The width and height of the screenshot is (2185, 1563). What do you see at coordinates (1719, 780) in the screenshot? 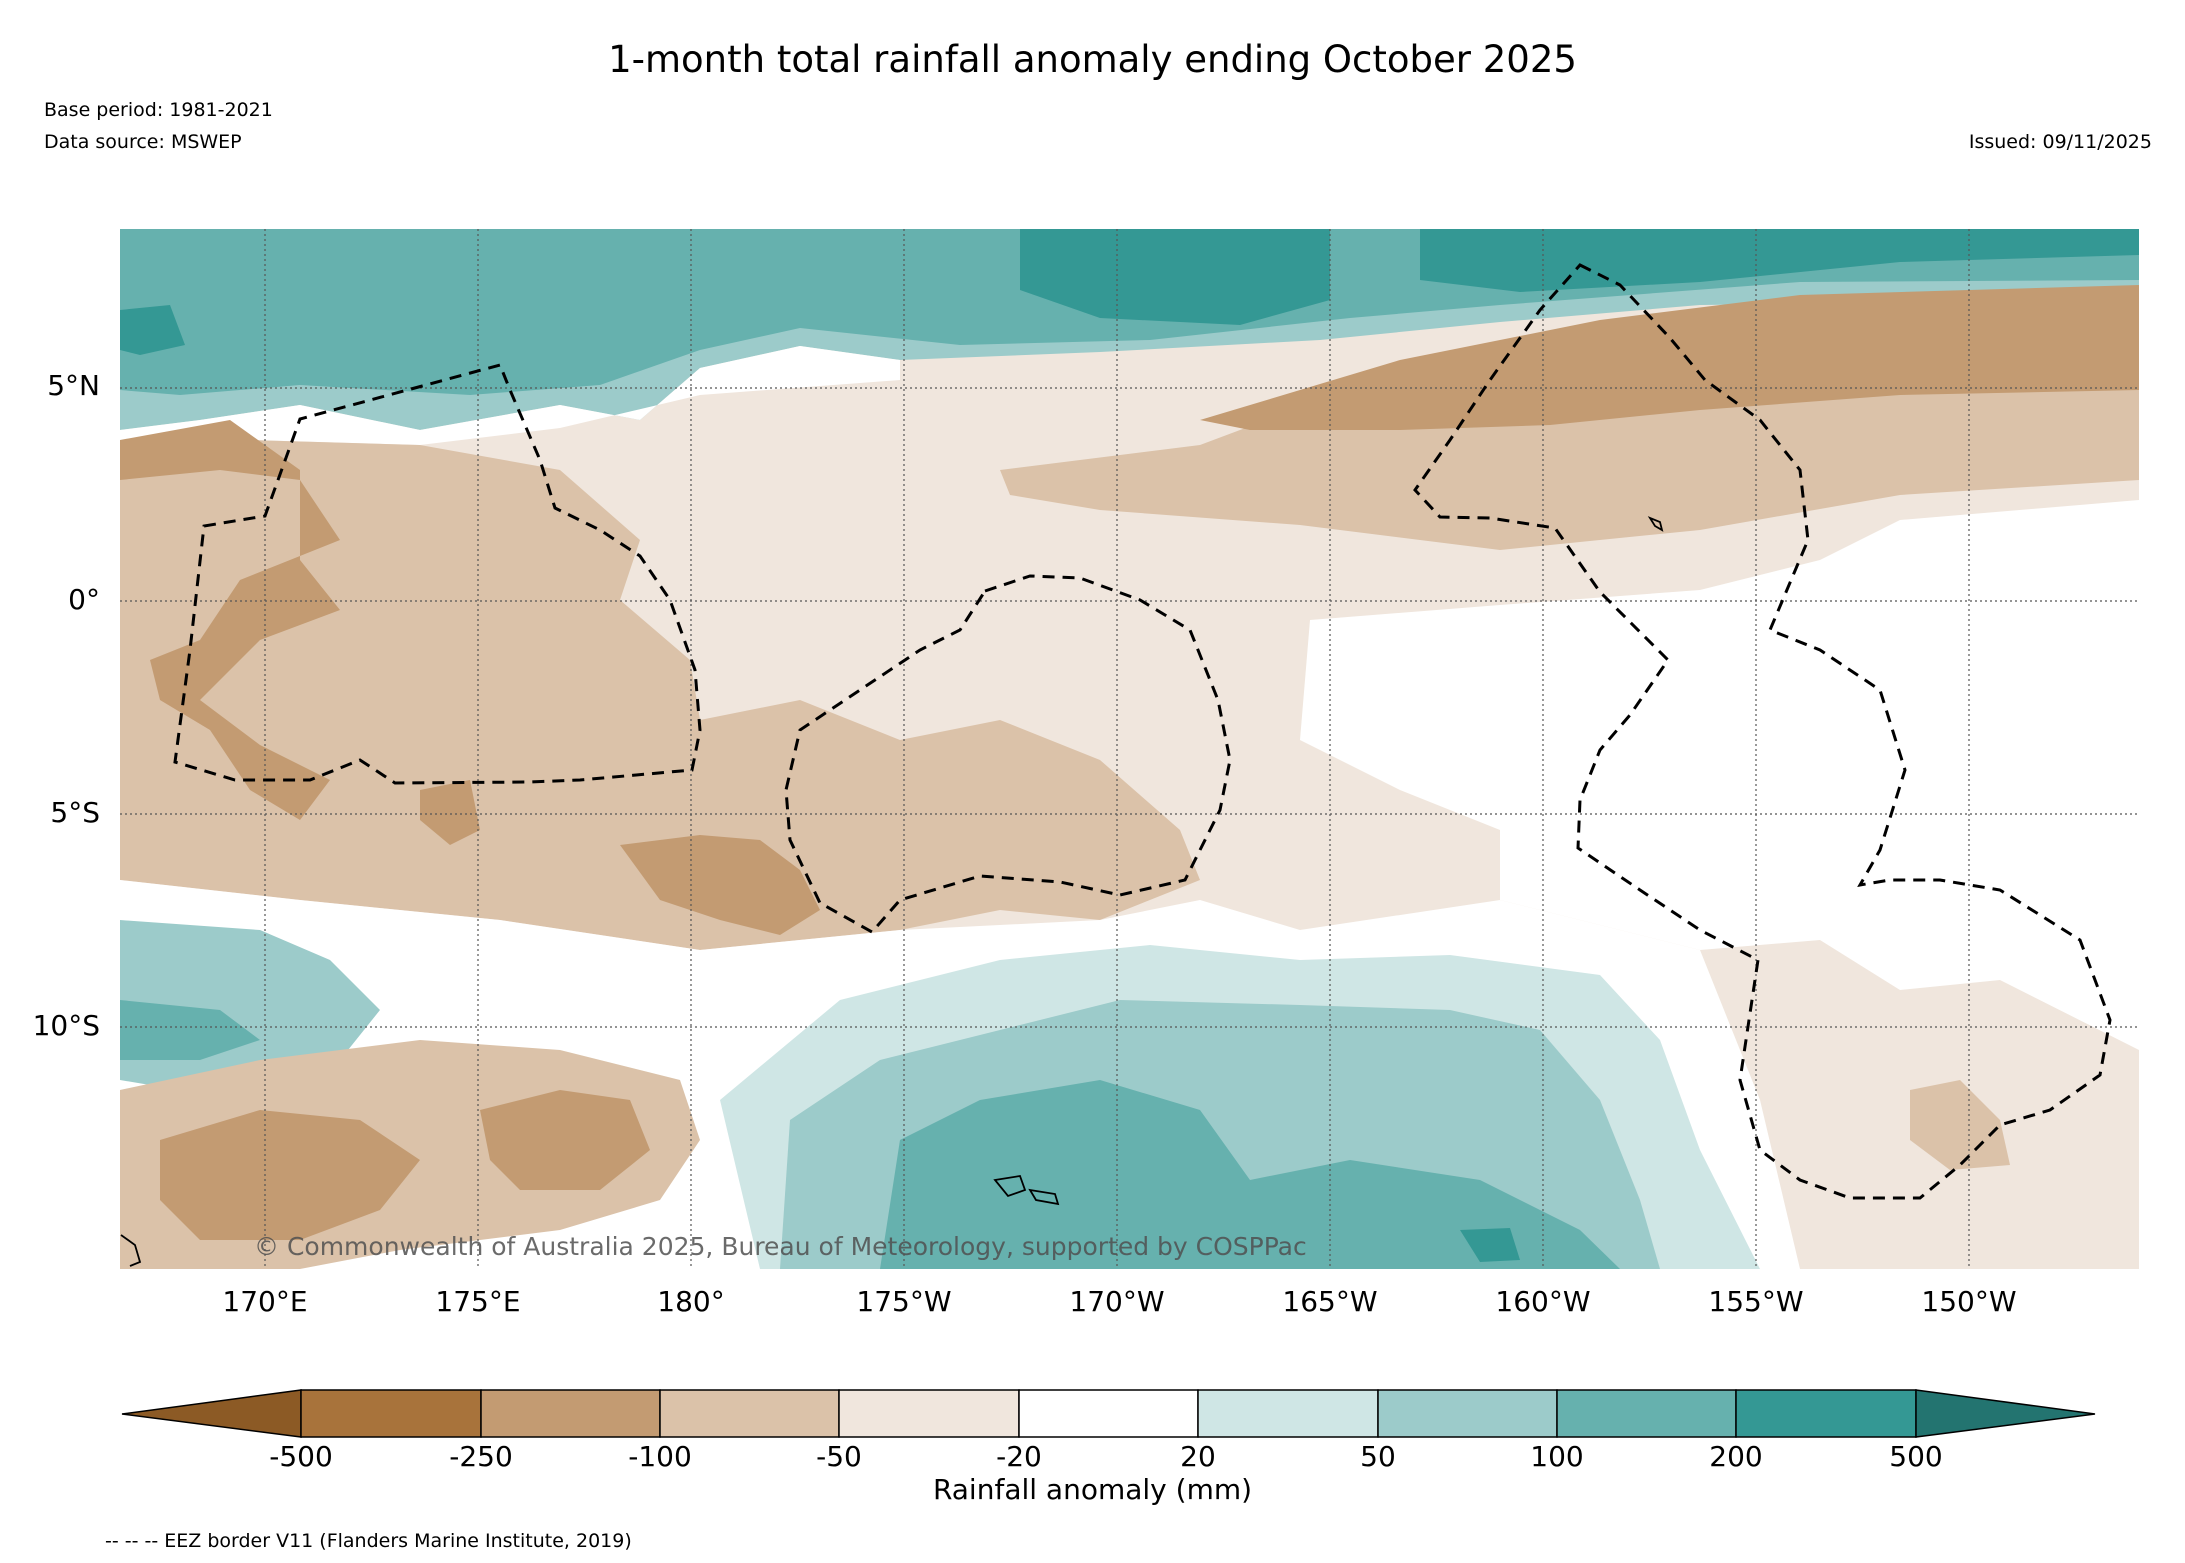
I see `field-east-neutral` at bounding box center [1719, 780].